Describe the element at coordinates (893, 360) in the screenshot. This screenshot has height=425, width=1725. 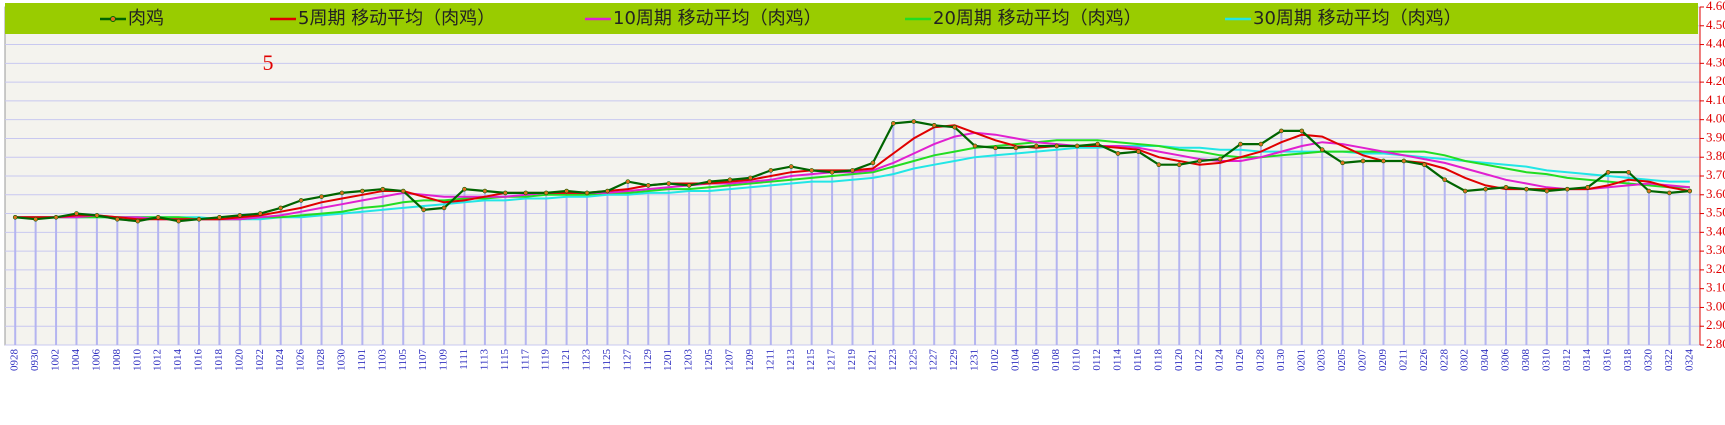
I see `x-tick-label: 1223` at that location.